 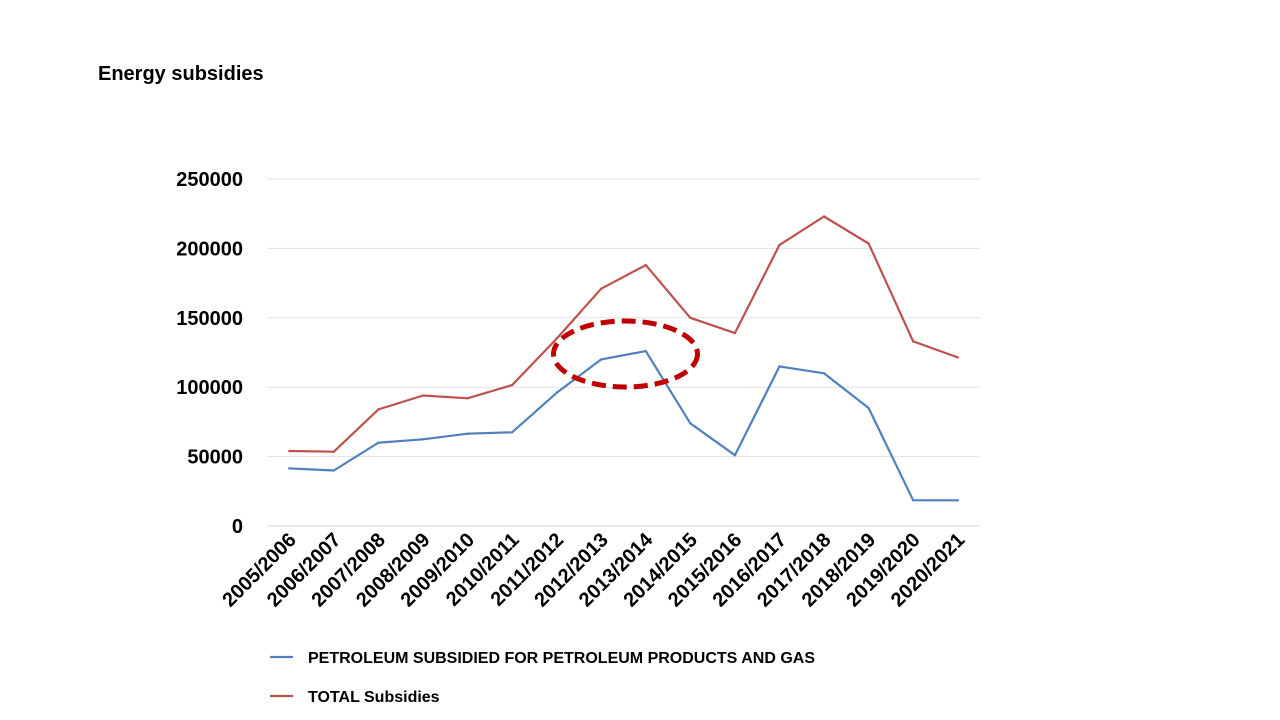 What do you see at coordinates (209, 180) in the screenshot?
I see `y-tick-label: 250000` at bounding box center [209, 180].